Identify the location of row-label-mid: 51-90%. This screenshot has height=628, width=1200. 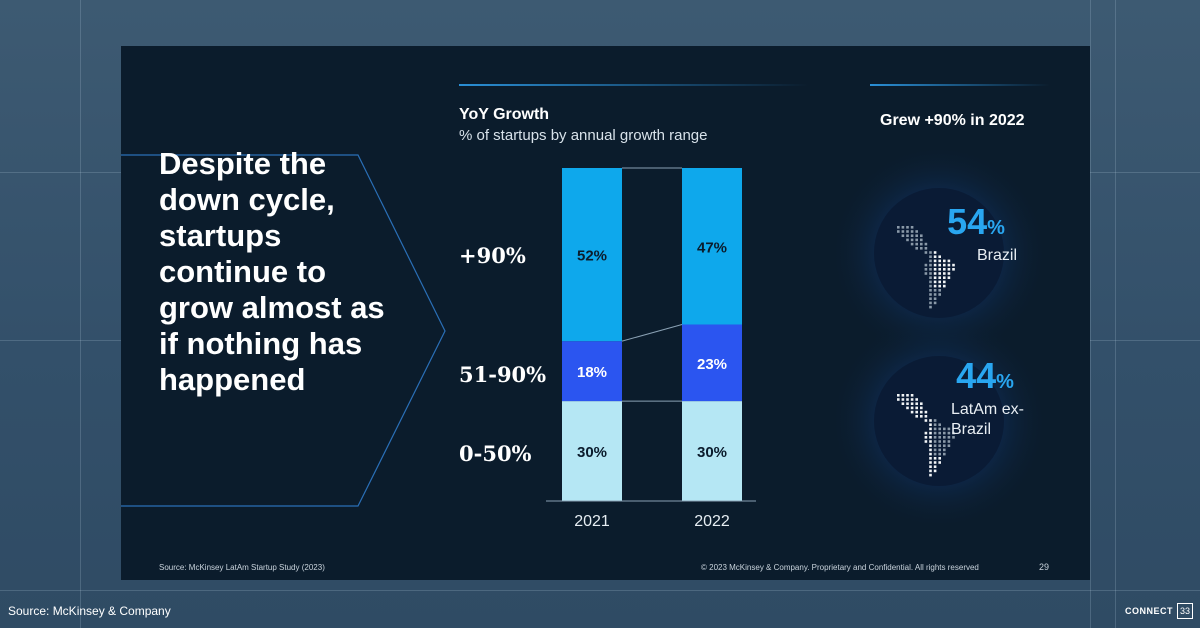
(503, 374).